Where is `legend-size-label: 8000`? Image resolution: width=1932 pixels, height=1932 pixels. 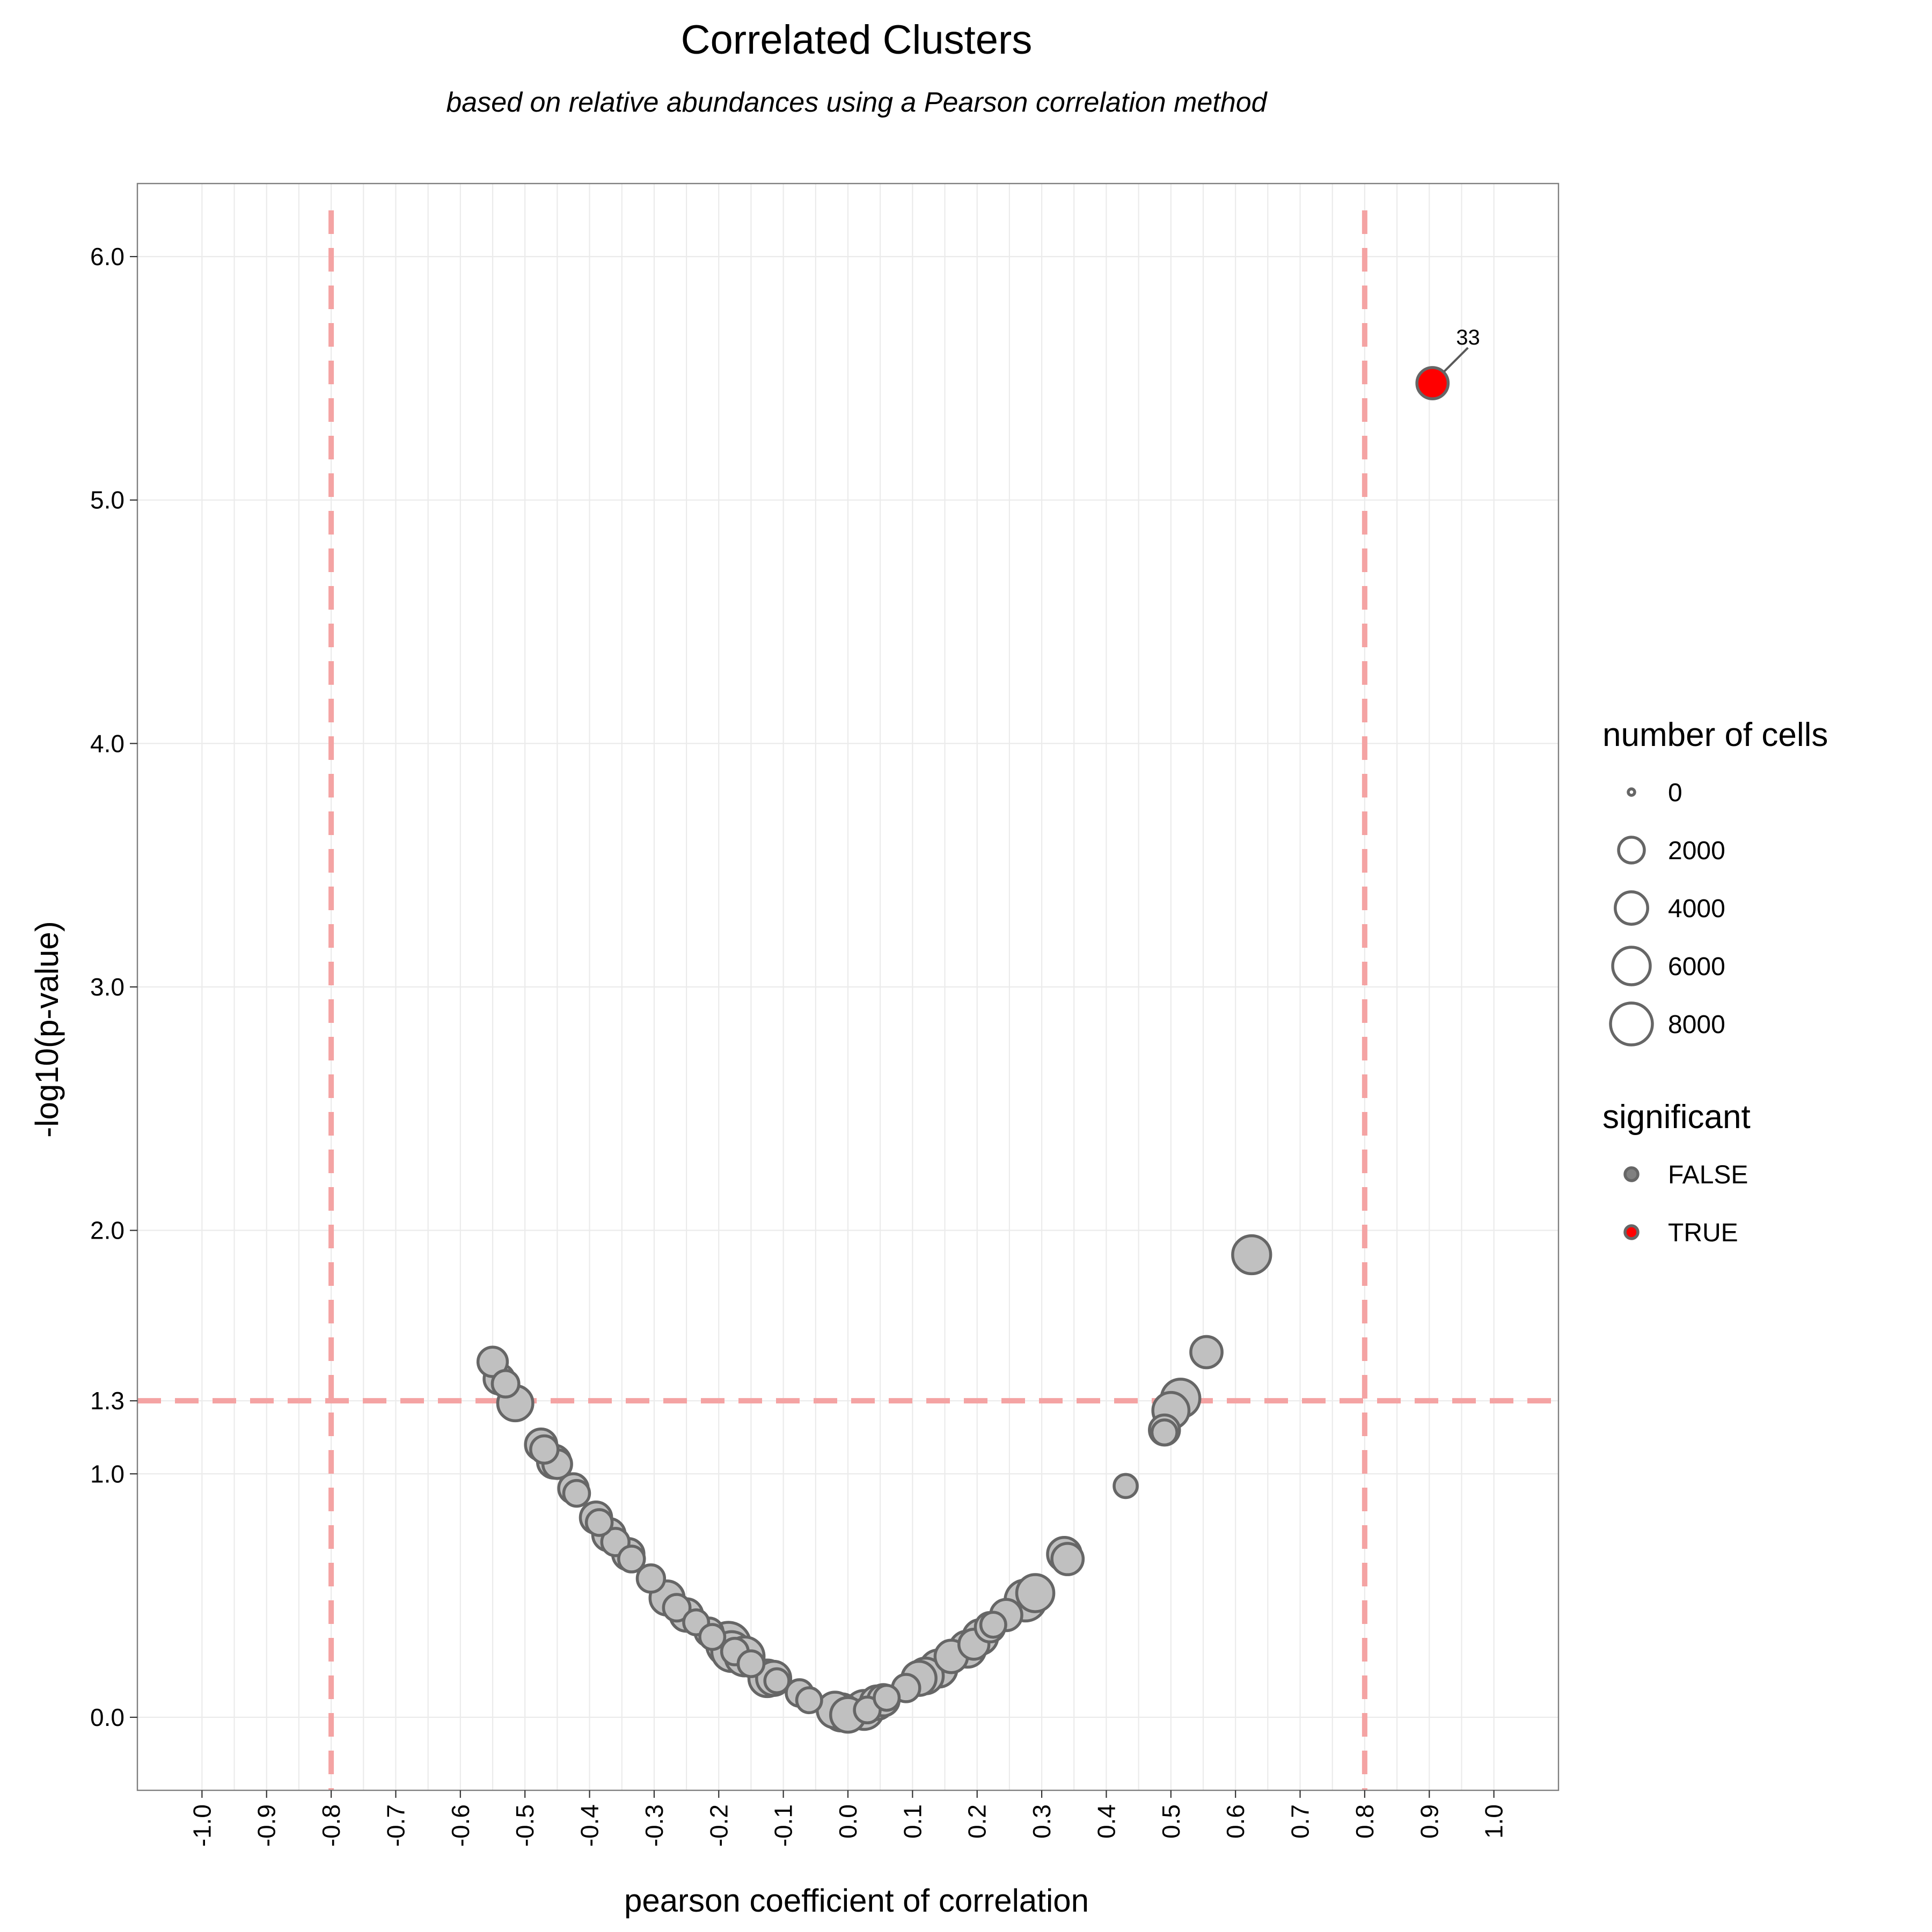
legend-size-label: 8000 is located at coordinates (1696, 1025).